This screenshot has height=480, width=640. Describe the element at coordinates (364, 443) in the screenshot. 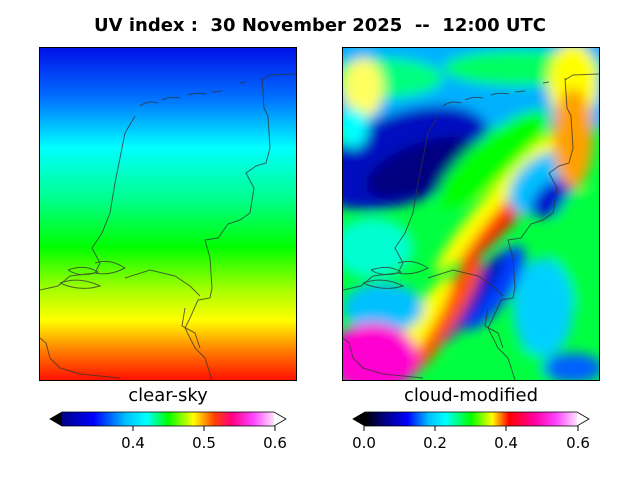

I see `colorbar-tick-label: 0.0` at that location.